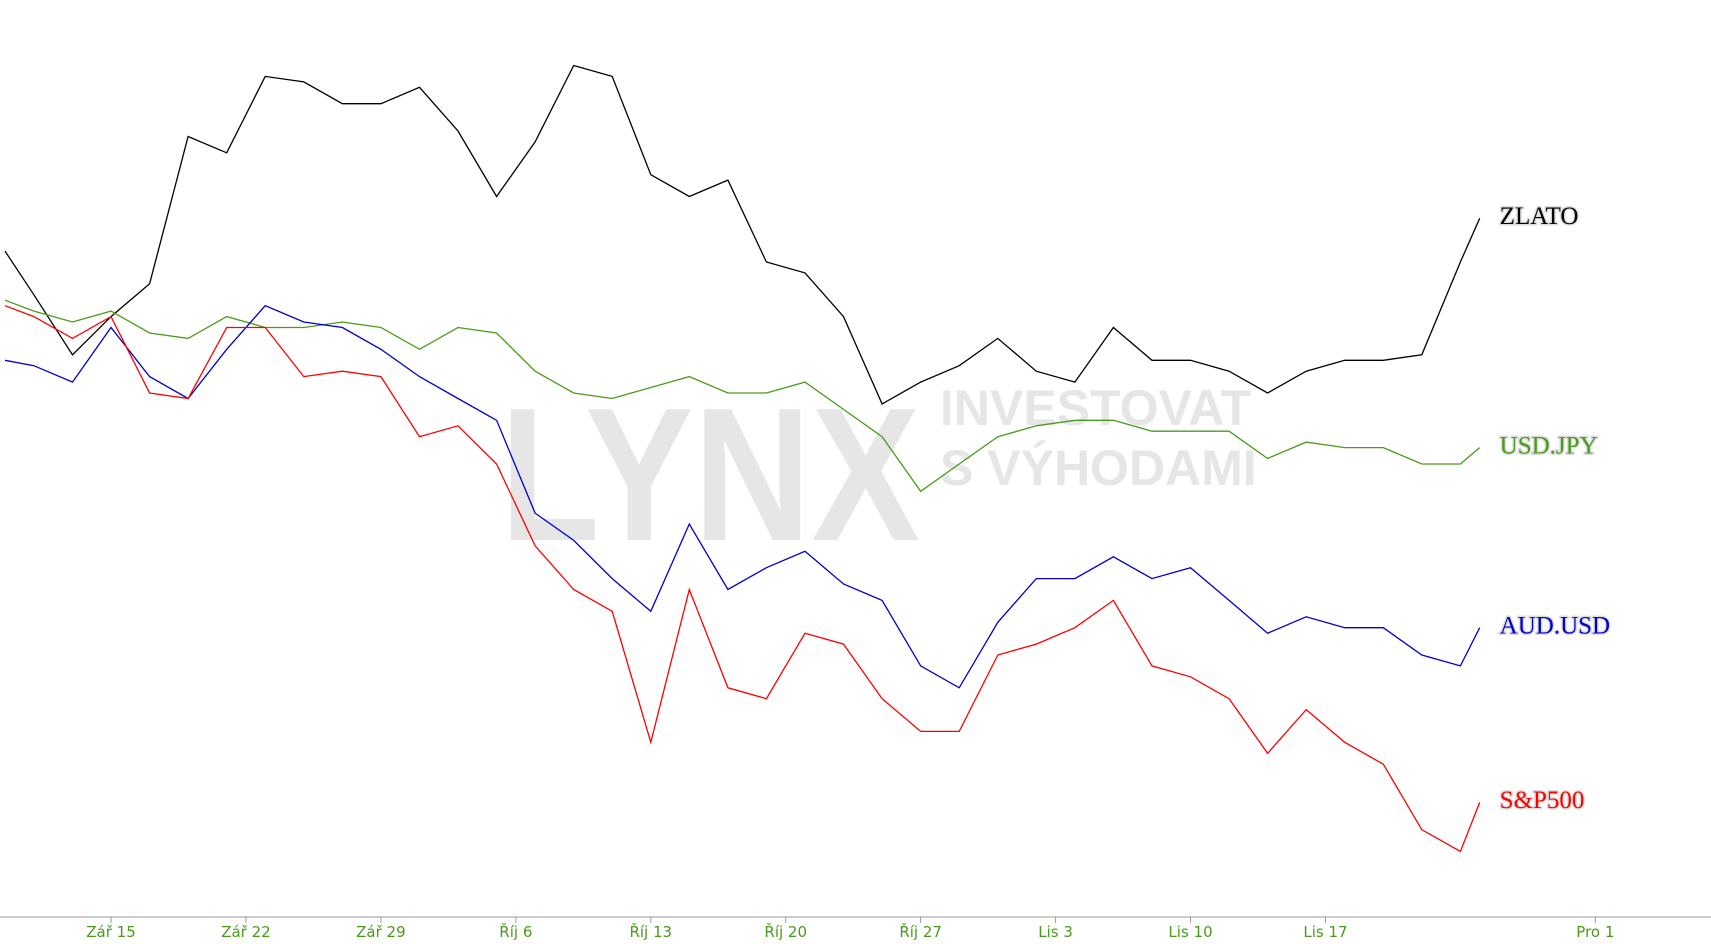 The width and height of the screenshot is (1711, 944). Describe the element at coordinates (650, 931) in the screenshot. I see `x-tick-label: Říj 13` at that location.